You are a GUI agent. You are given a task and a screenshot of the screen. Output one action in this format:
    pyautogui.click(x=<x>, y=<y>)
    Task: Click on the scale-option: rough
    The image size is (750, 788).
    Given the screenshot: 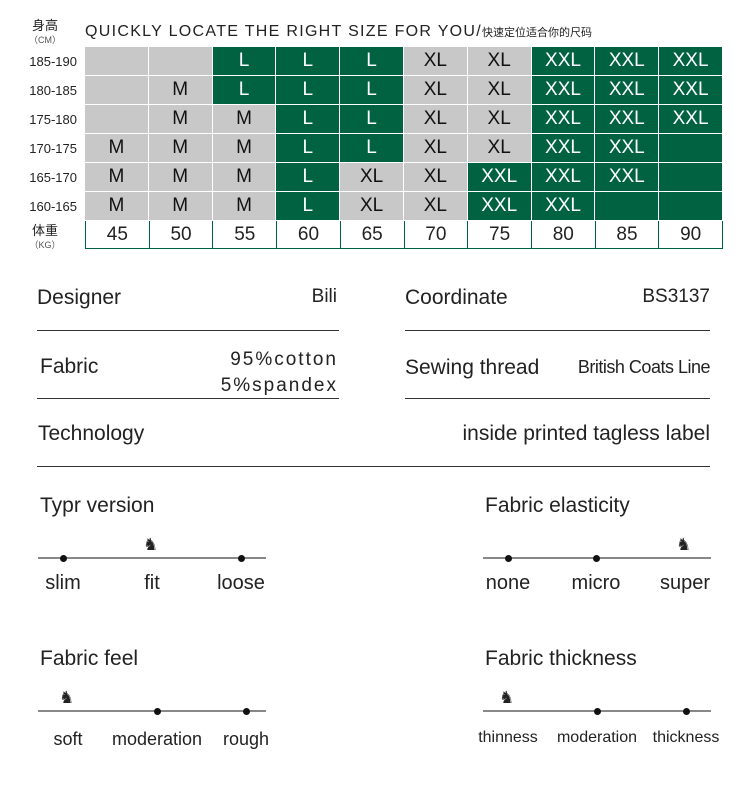 What is the action you would take?
    pyautogui.click(x=246, y=739)
    